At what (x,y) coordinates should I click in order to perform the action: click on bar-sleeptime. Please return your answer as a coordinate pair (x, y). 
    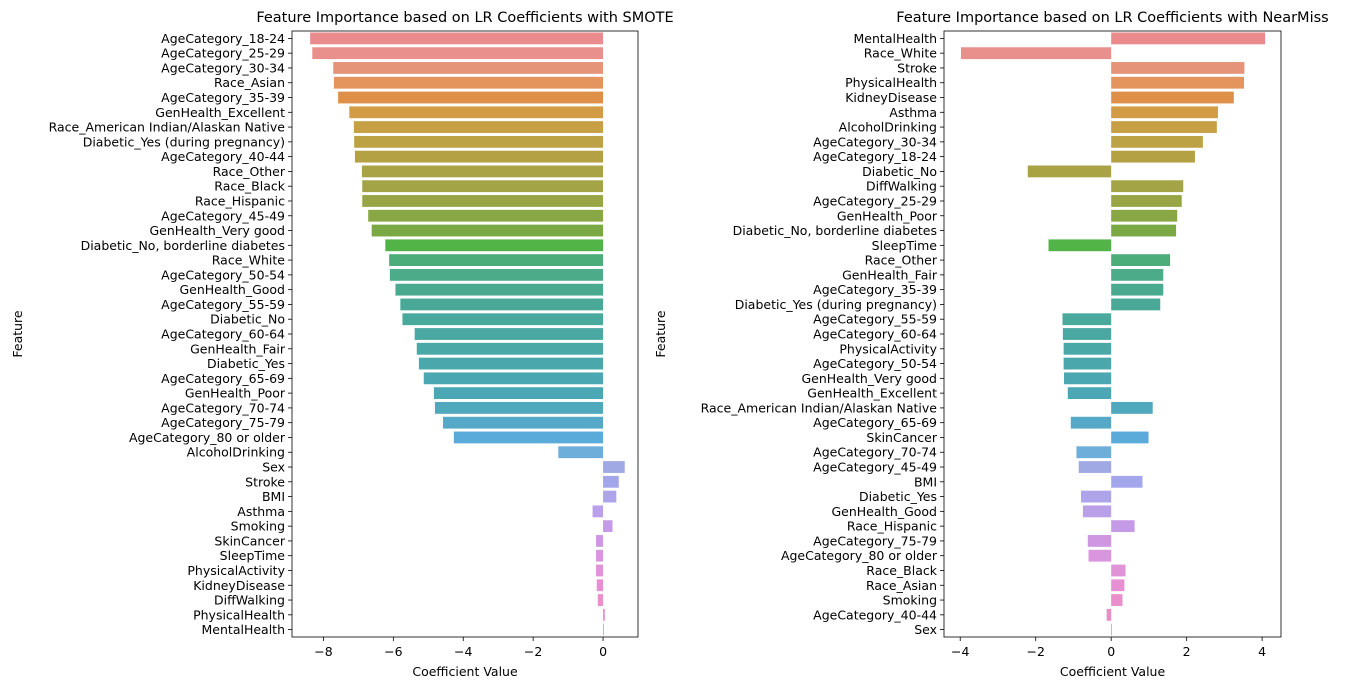
    Looking at the image, I should click on (1080, 245).